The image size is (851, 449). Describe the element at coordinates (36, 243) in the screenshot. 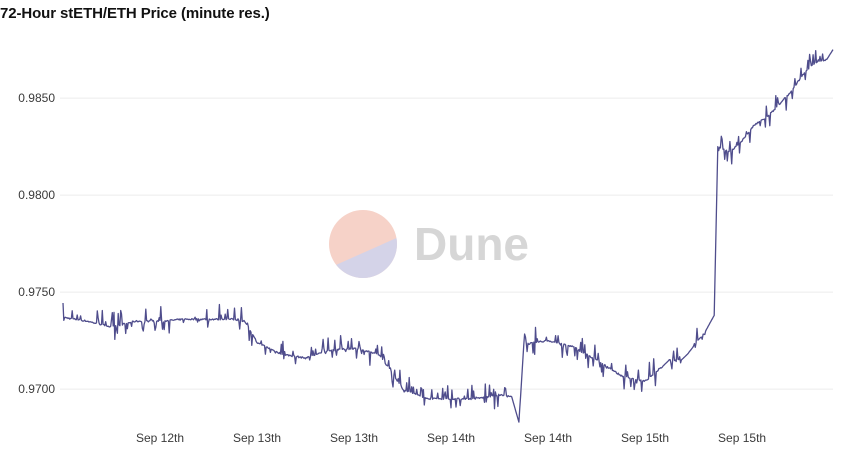

I see `y-axis: 0.9700 0.9750 0.9800 0.9850` at that location.